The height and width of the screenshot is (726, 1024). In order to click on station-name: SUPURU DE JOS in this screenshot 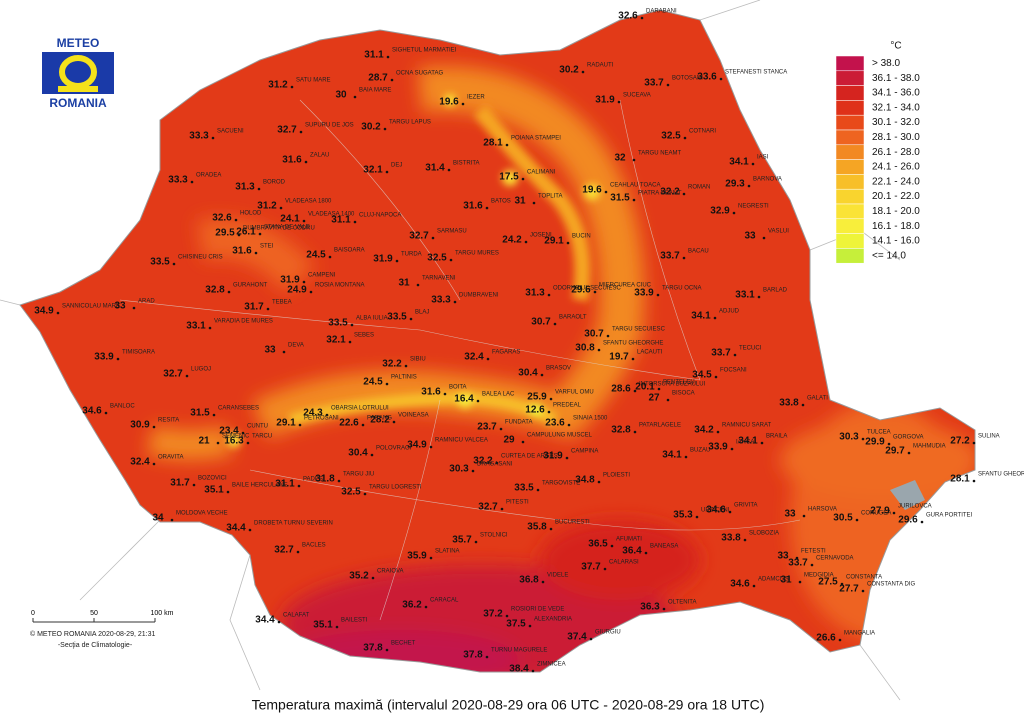, I will do `click(329, 126)`.